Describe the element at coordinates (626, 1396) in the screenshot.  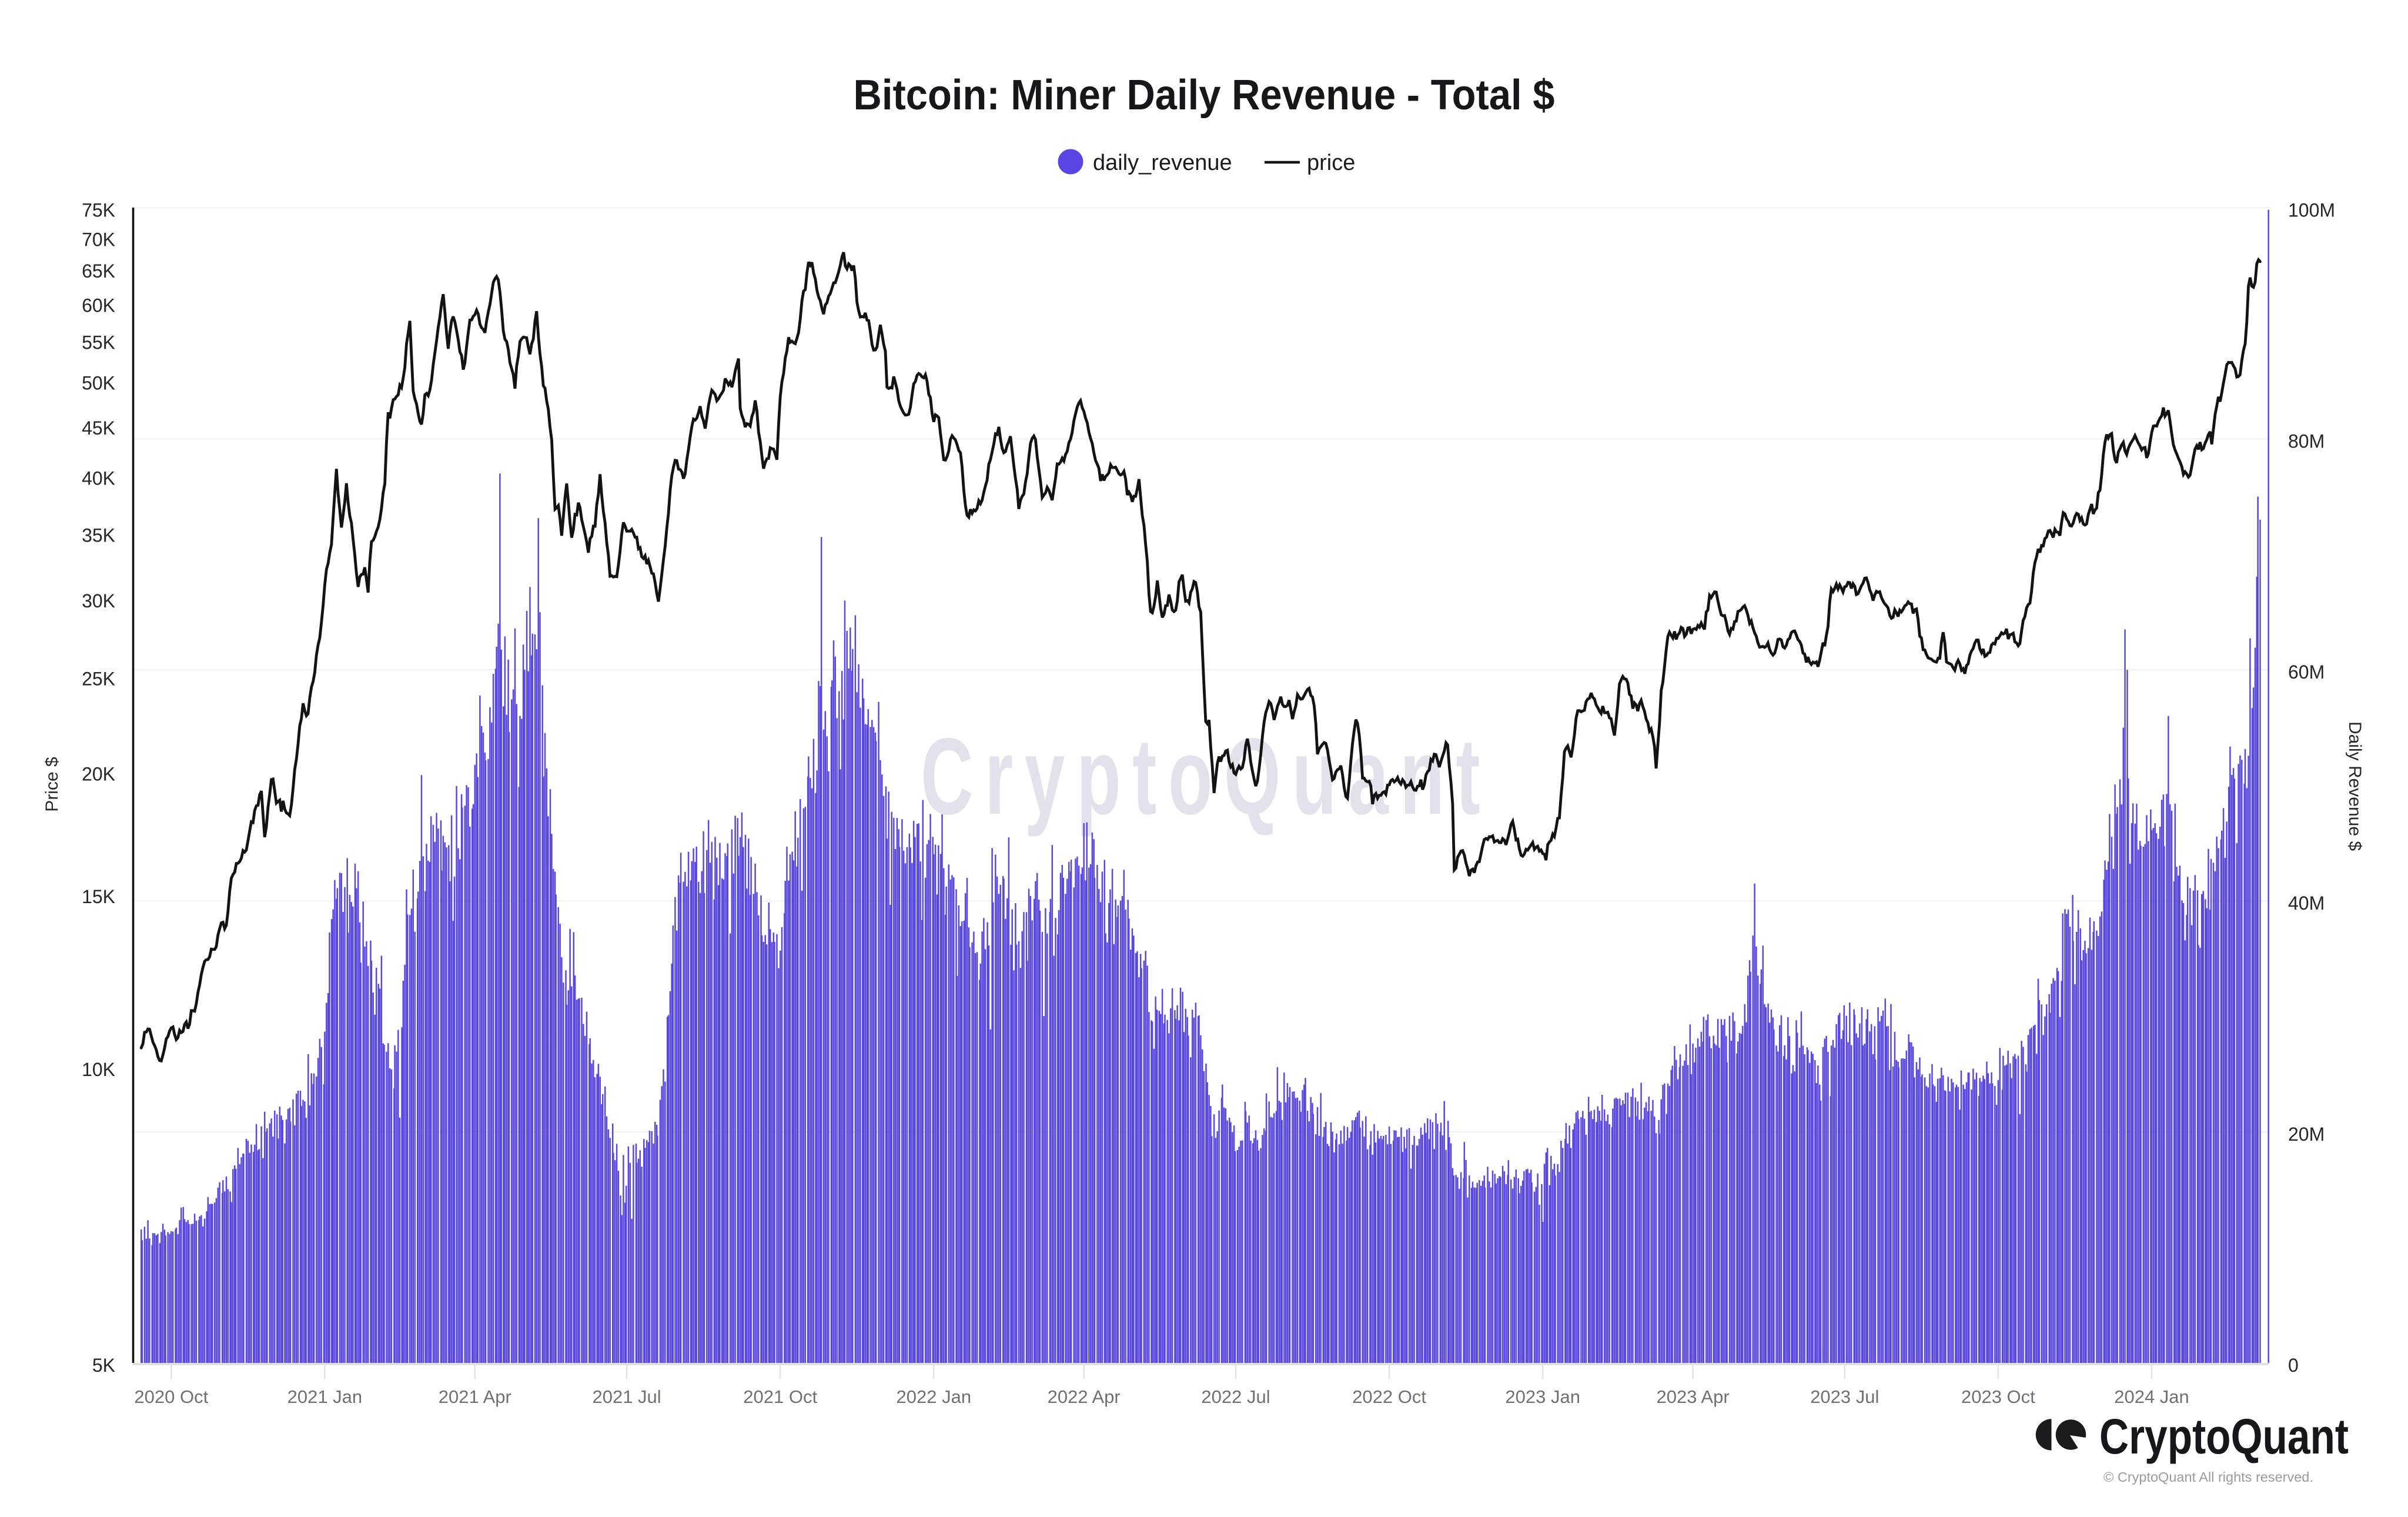
I see `svg-text: 2021 Jul` at that location.